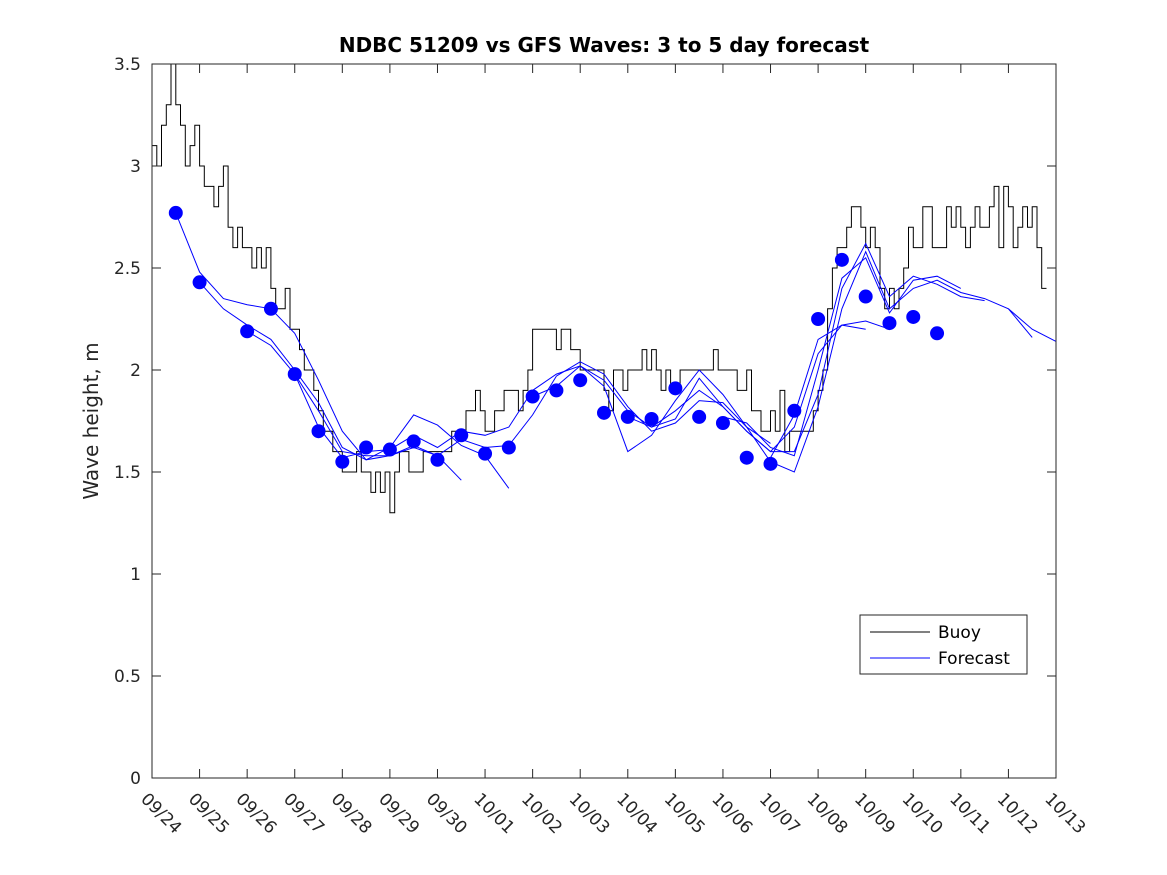 This screenshot has height=875, width=1167. Describe the element at coordinates (959, 633) in the screenshot. I see `legend-label-buoy: Buoy` at that location.